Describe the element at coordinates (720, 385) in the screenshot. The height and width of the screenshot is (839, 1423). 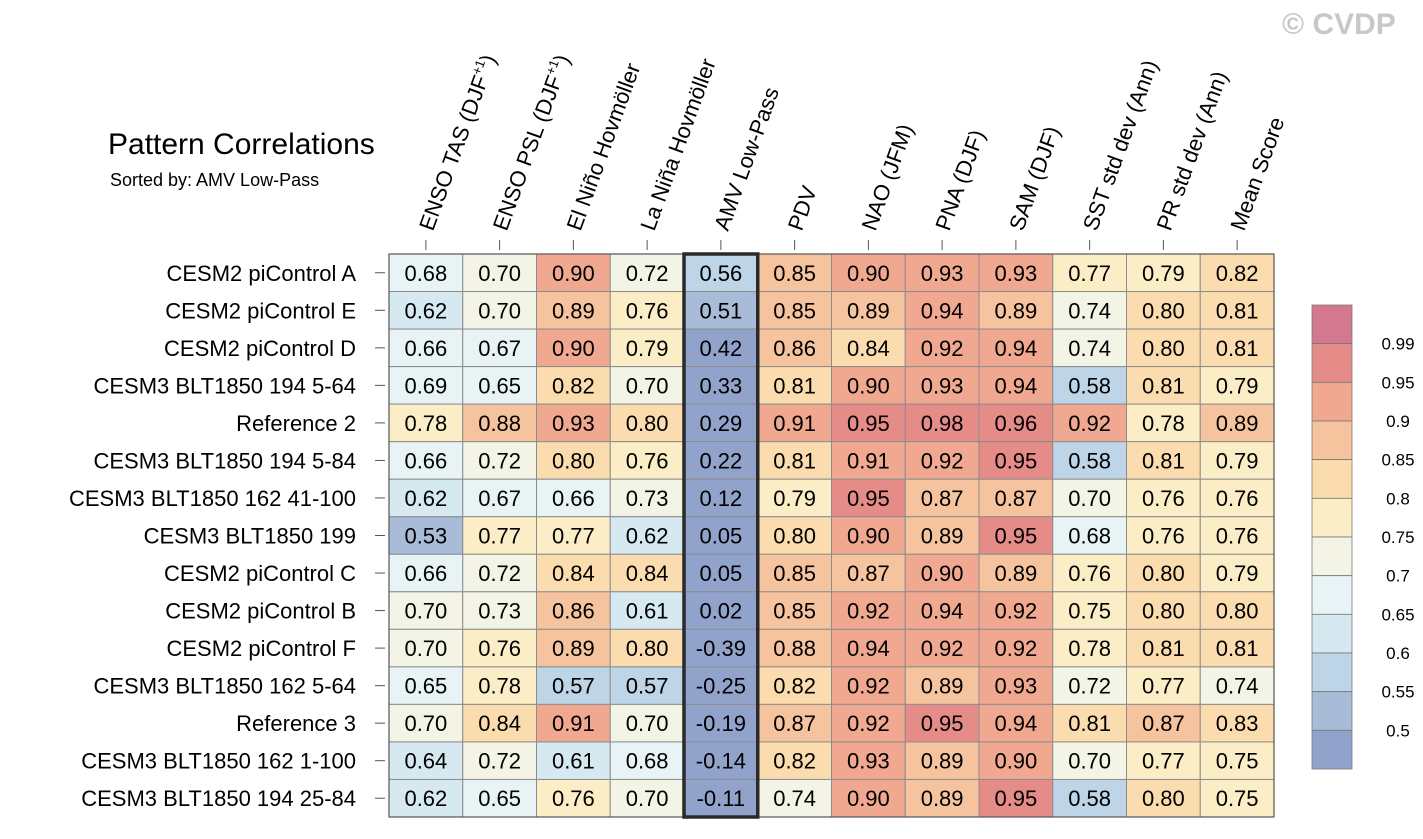
I see `cell-value: 0.33` at that location.